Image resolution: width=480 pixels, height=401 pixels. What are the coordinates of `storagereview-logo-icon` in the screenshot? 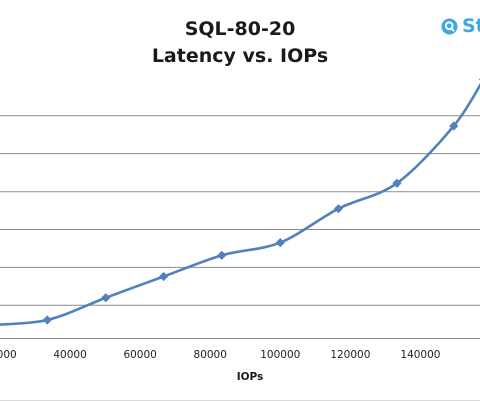 It's located at (449, 26).